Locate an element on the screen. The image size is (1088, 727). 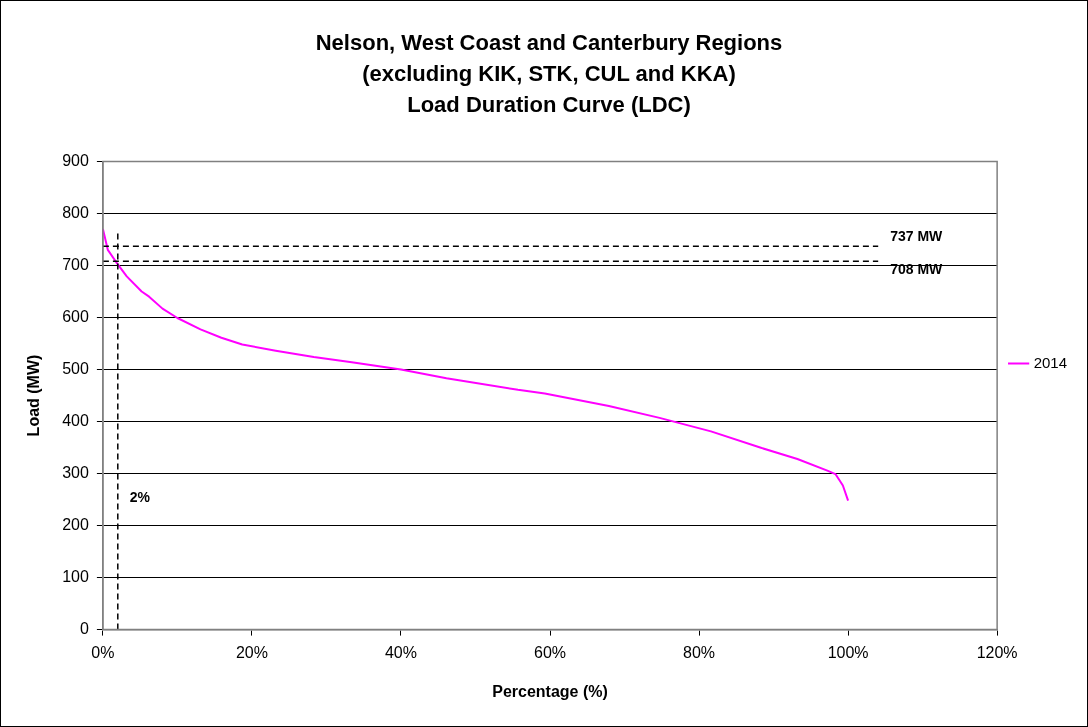
y-tick-label: 0 is located at coordinates (84, 629).